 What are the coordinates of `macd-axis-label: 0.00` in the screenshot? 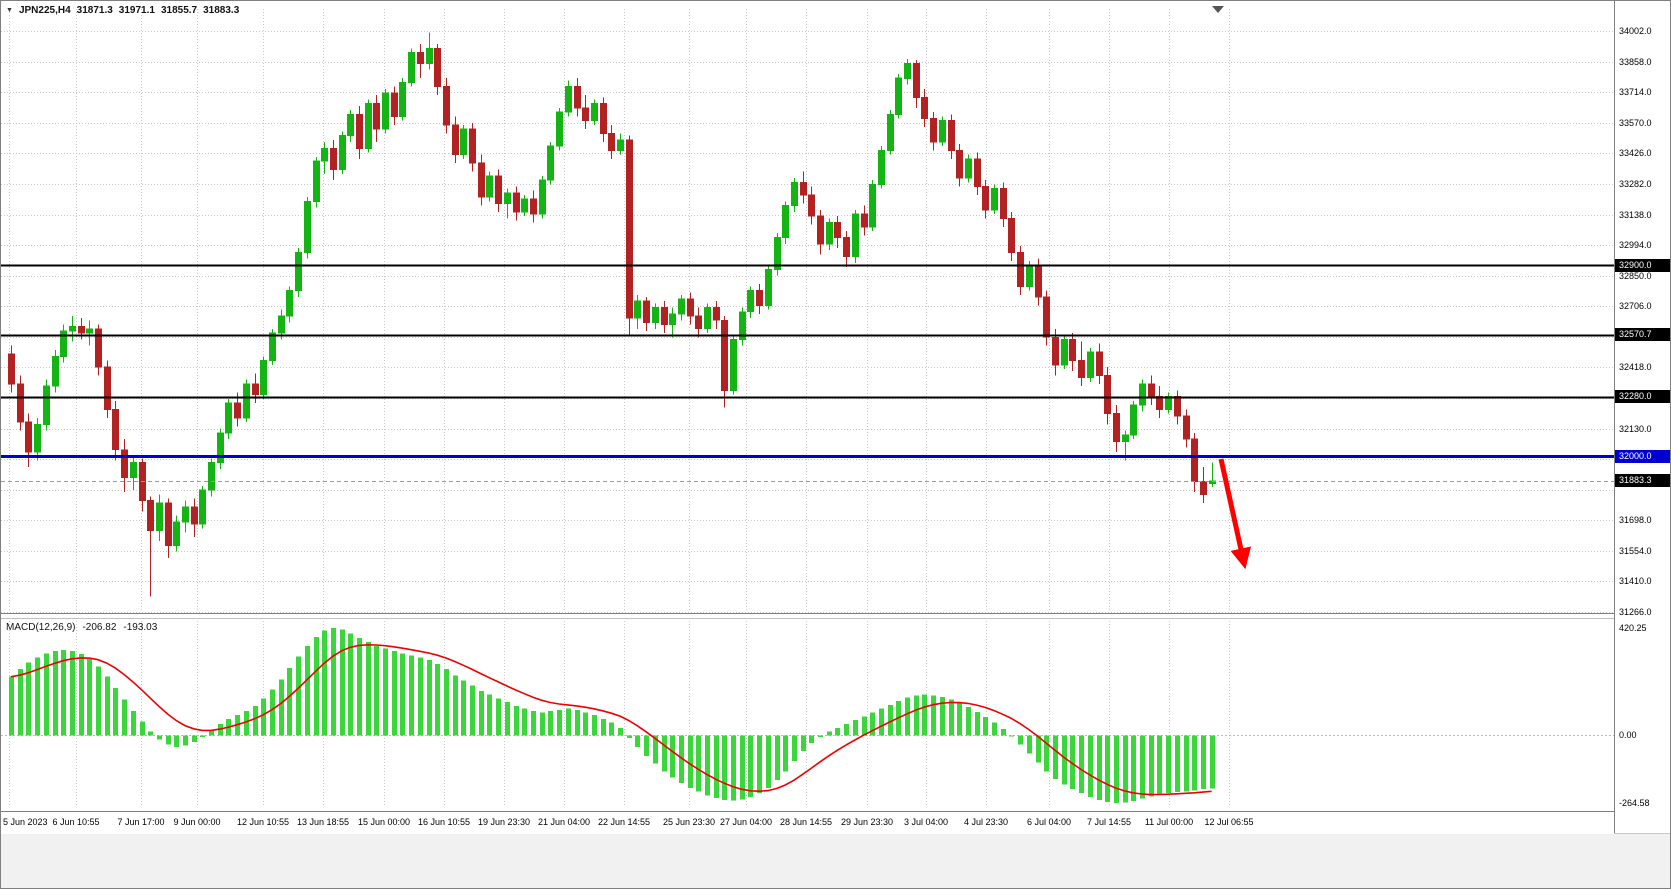 It's located at (1628, 735).